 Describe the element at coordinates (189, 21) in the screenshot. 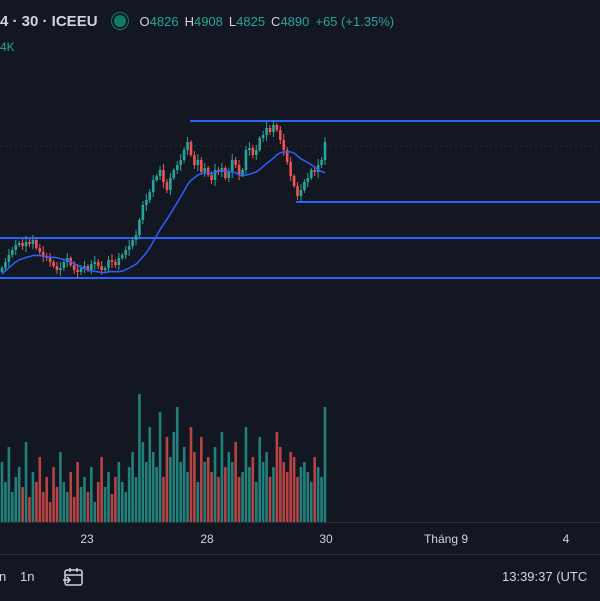

I see `high-key: H` at that location.